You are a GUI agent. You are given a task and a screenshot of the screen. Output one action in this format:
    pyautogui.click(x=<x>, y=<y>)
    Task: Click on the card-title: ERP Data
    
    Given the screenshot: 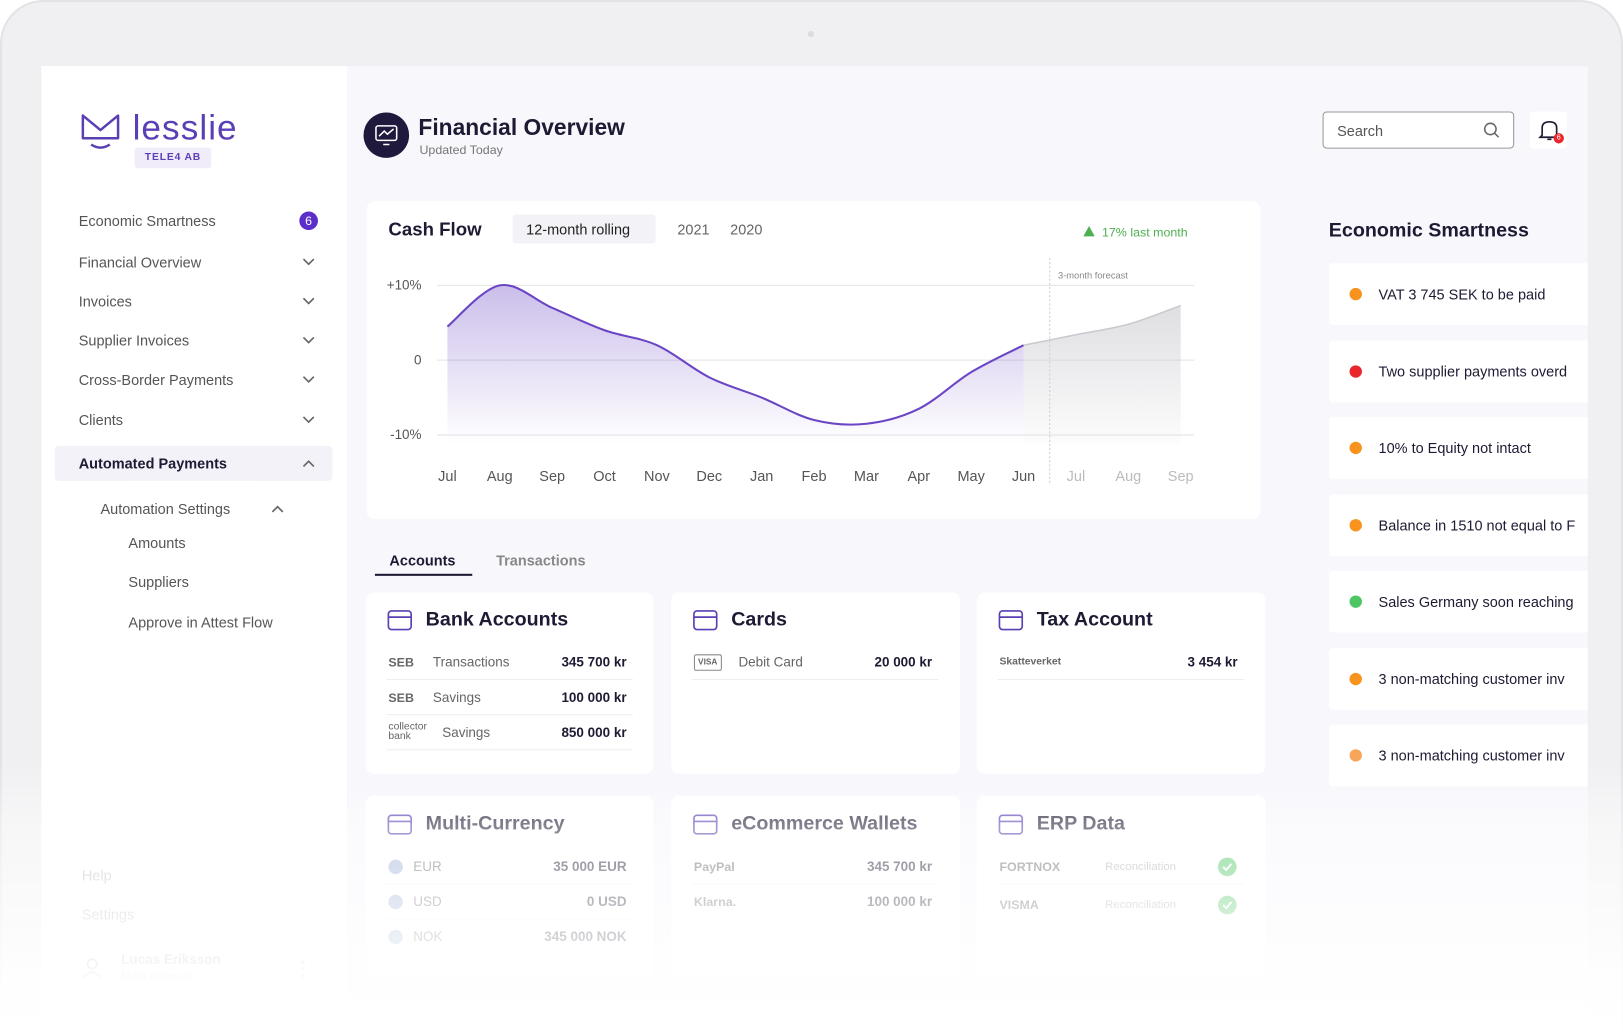 What is the action you would take?
    pyautogui.click(x=1080, y=824)
    